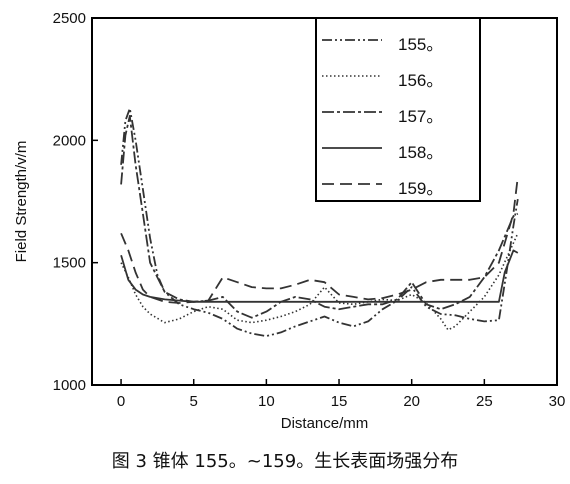 The height and width of the screenshot is (484, 570). What do you see at coordinates (420, 80) in the screenshot?
I see `legend-label-2: 156。` at bounding box center [420, 80].